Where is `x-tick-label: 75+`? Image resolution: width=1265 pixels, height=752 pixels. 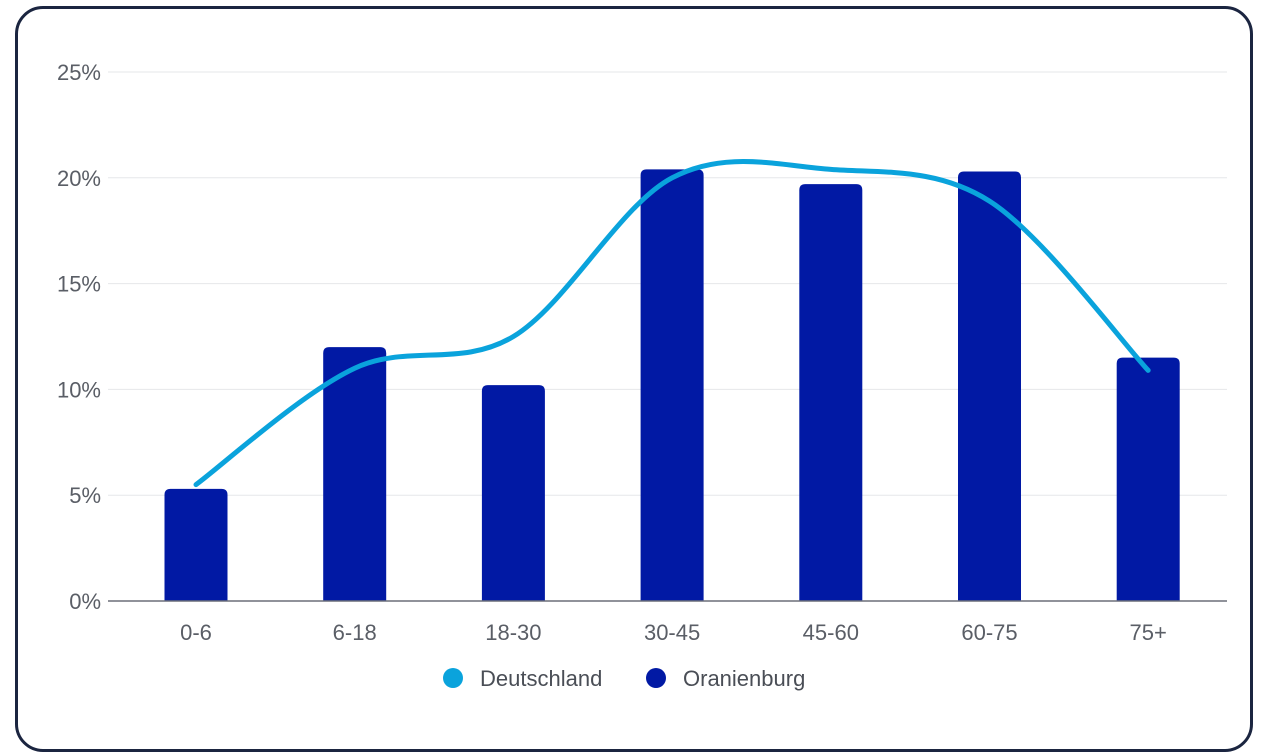
x-tick-label: 75+ is located at coordinates (1148, 632).